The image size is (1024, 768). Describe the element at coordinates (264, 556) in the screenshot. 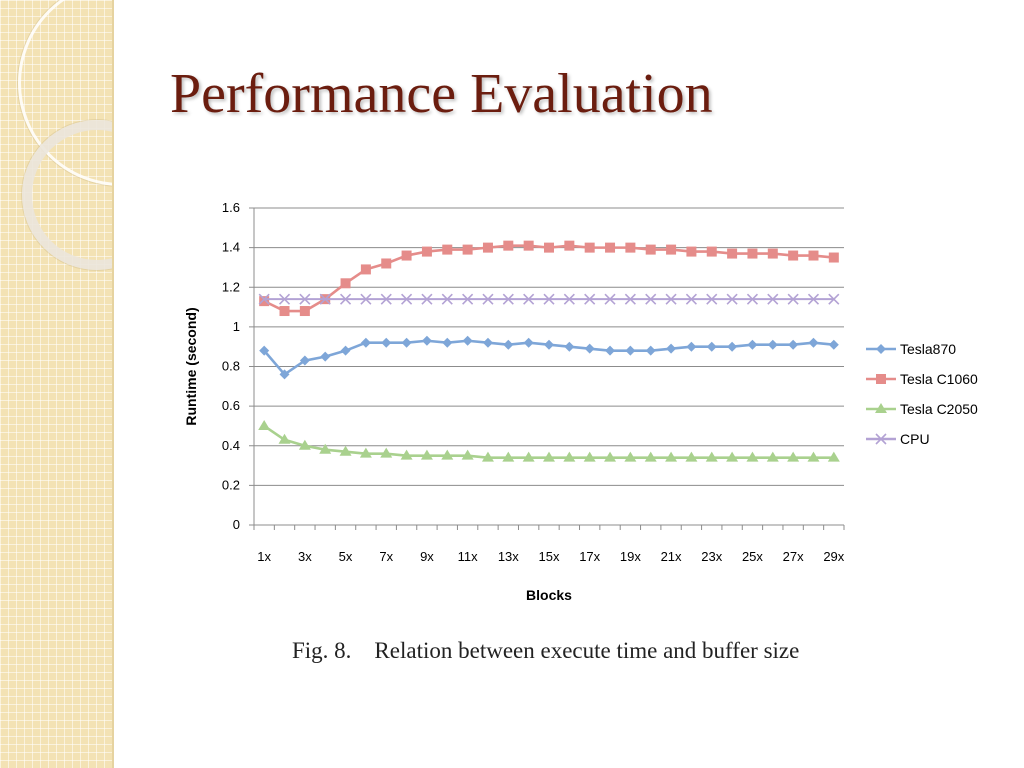

I see `x-tick-label: 1x` at that location.